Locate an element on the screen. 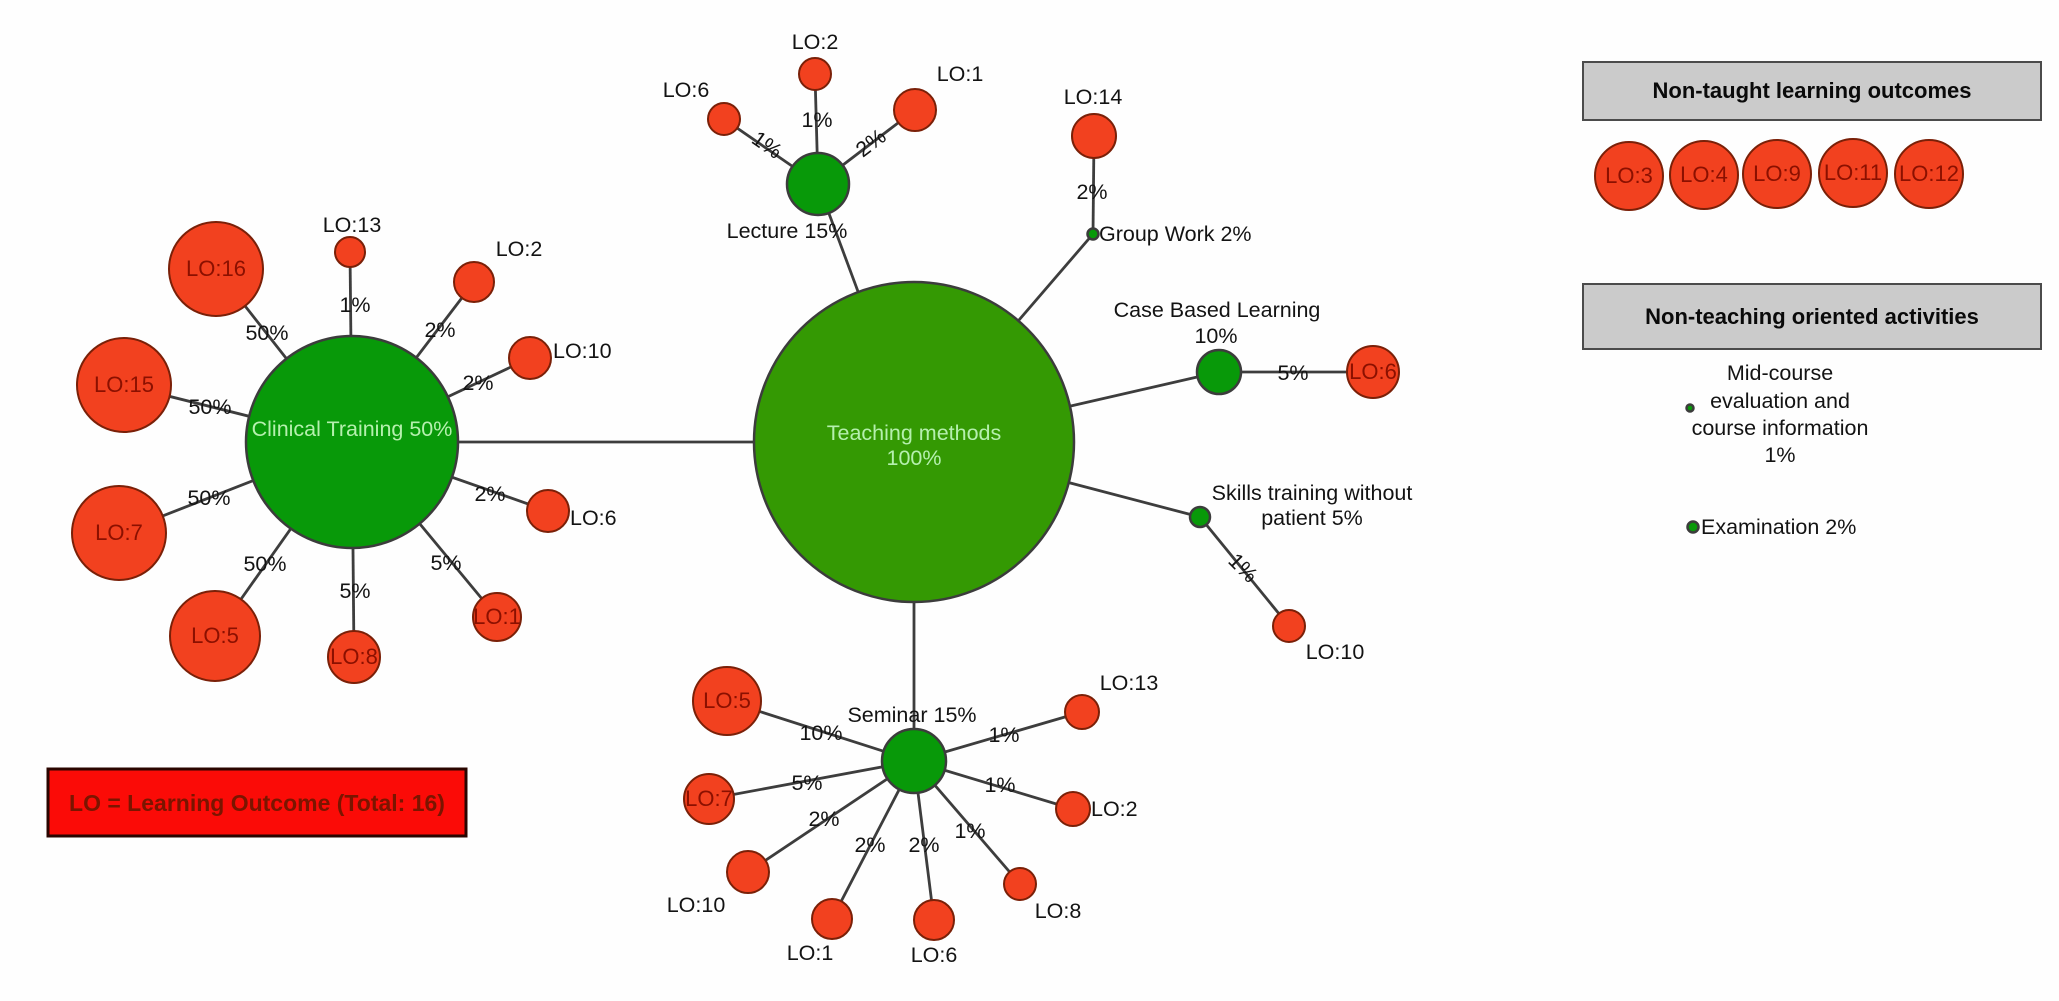  svg-text: LO:3 is located at coordinates (1629, 175).